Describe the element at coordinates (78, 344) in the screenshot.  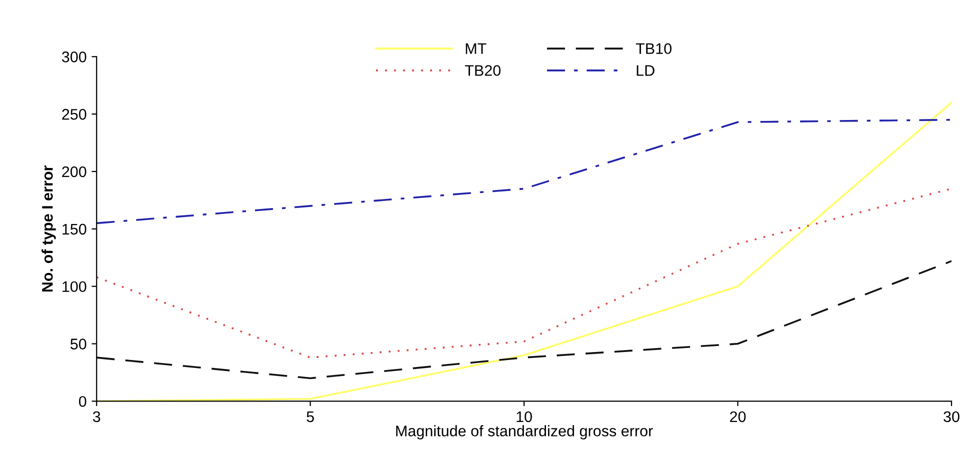
I see `y-tick-label: 50` at that location.